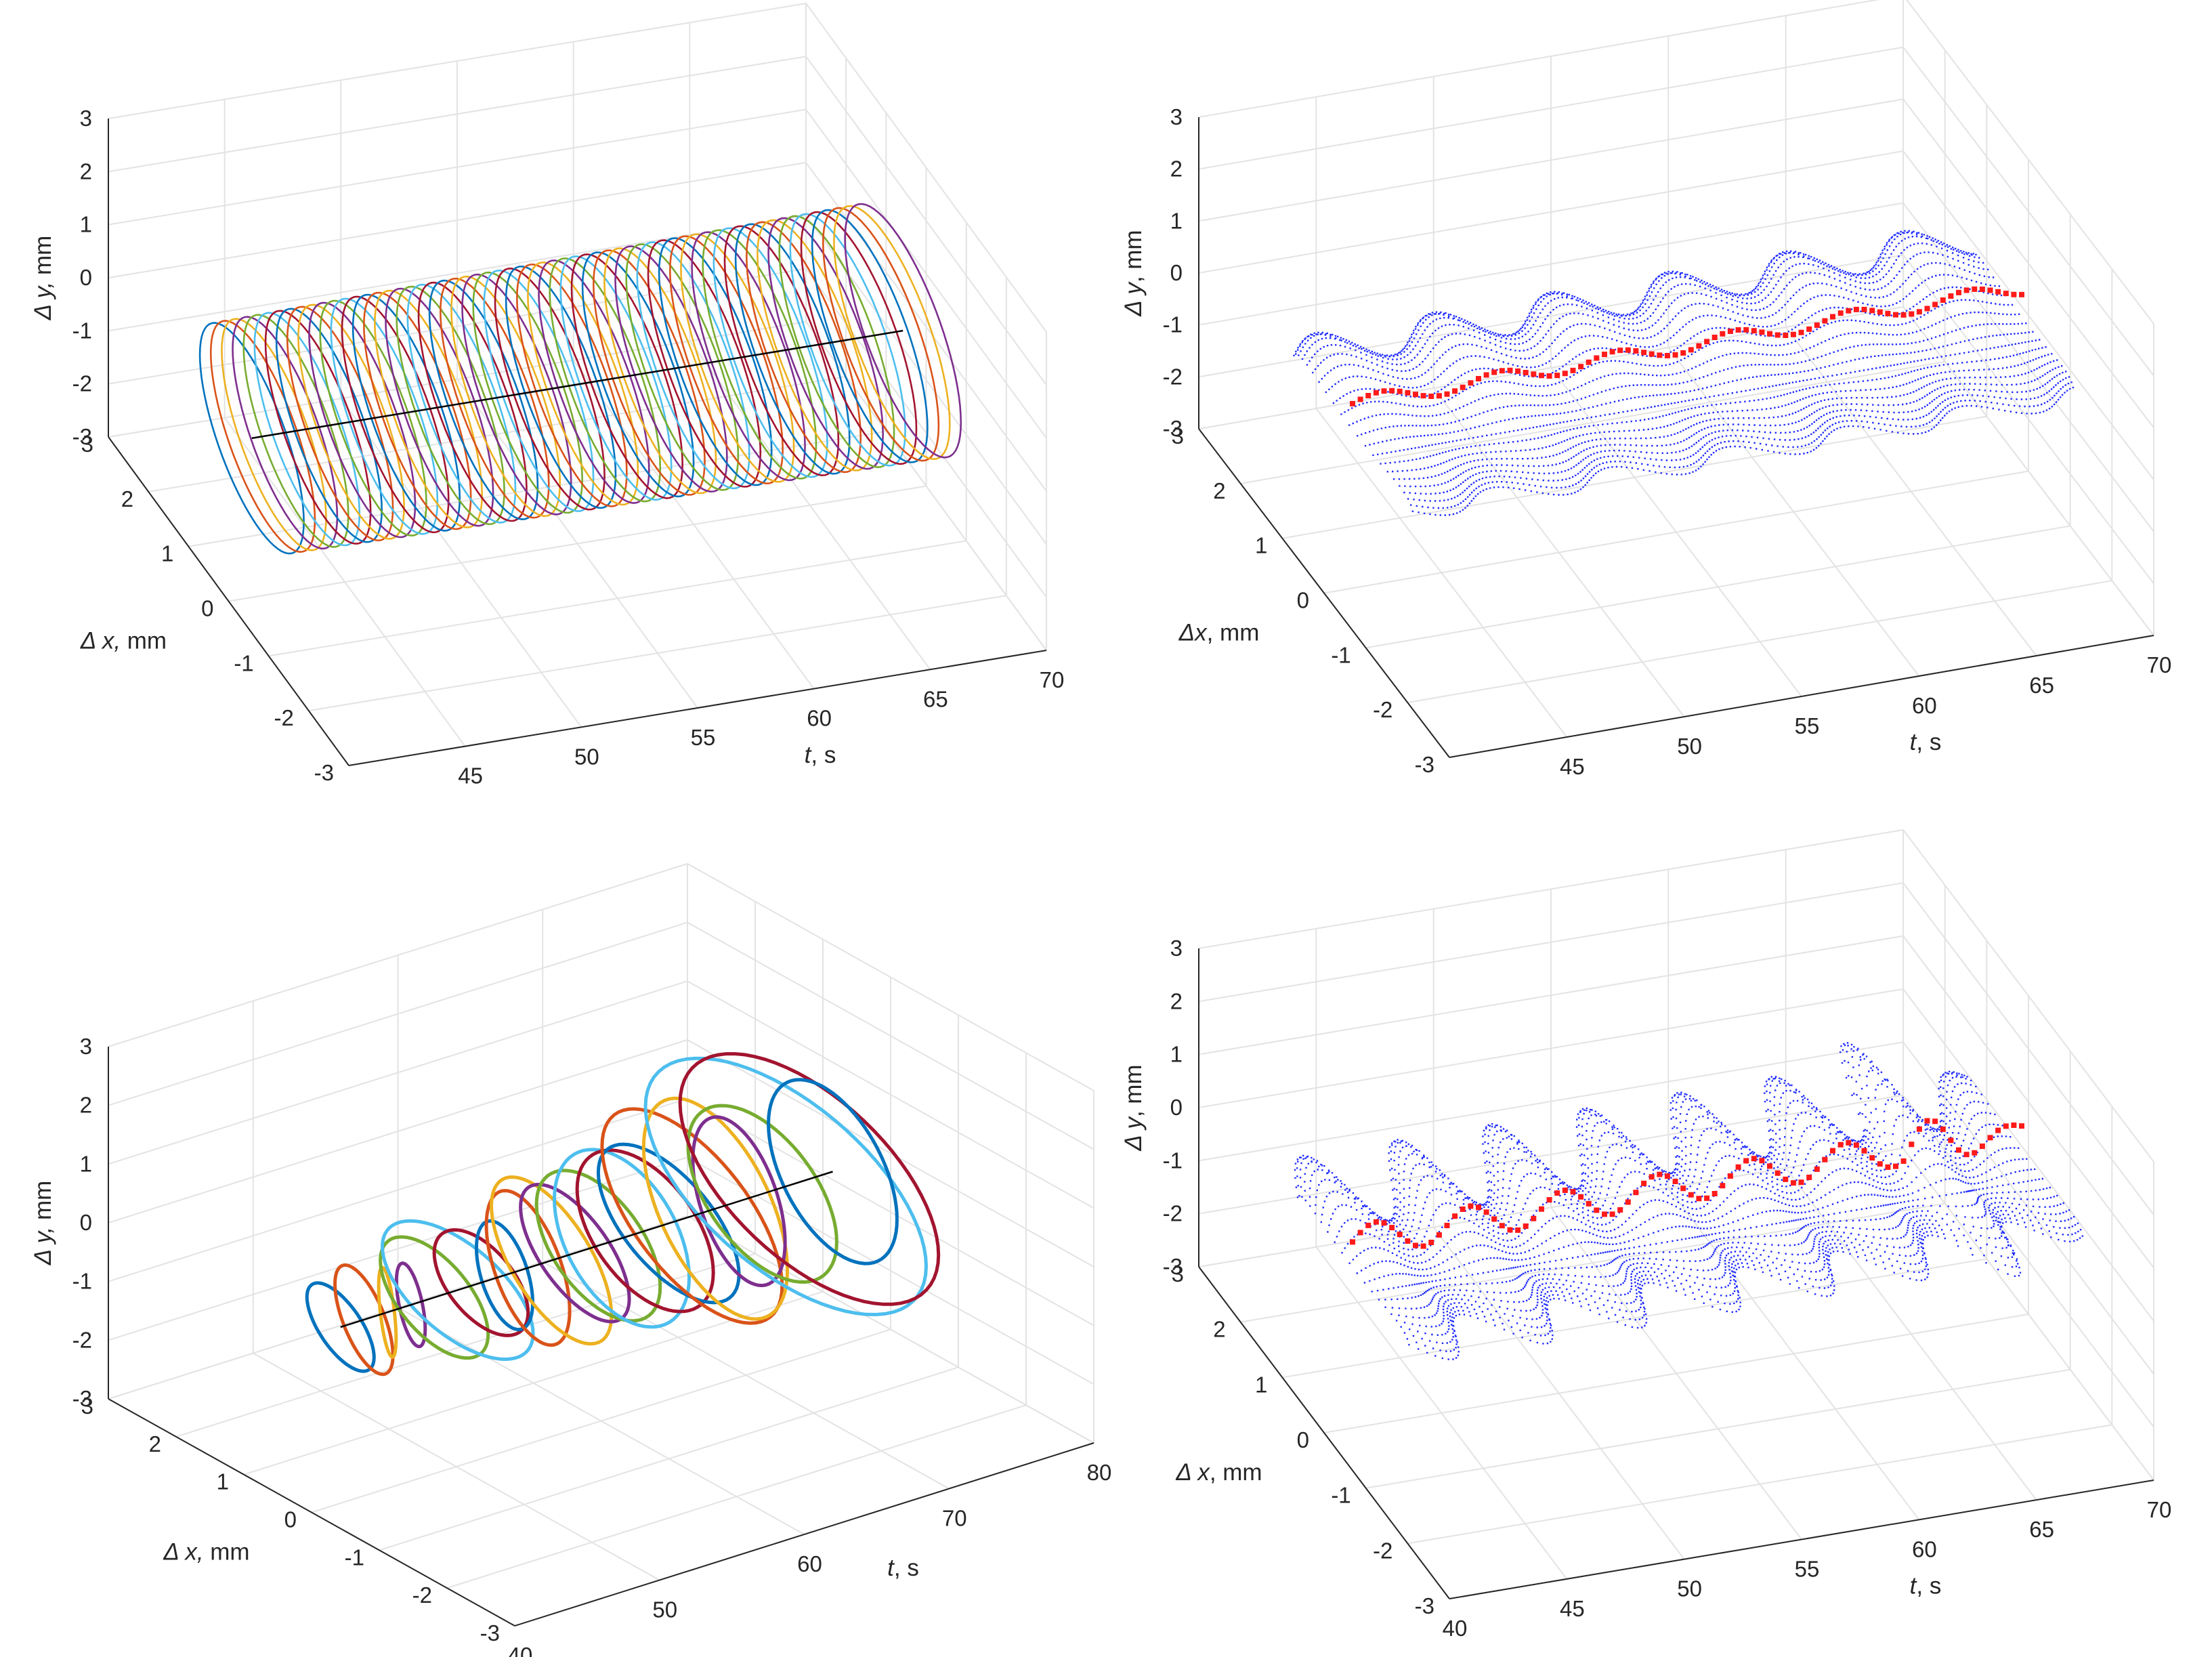 The height and width of the screenshot is (1657, 2212). What do you see at coordinates (1193, 633) in the screenshot?
I see `x-axis-label-var: Δx` at bounding box center [1193, 633].